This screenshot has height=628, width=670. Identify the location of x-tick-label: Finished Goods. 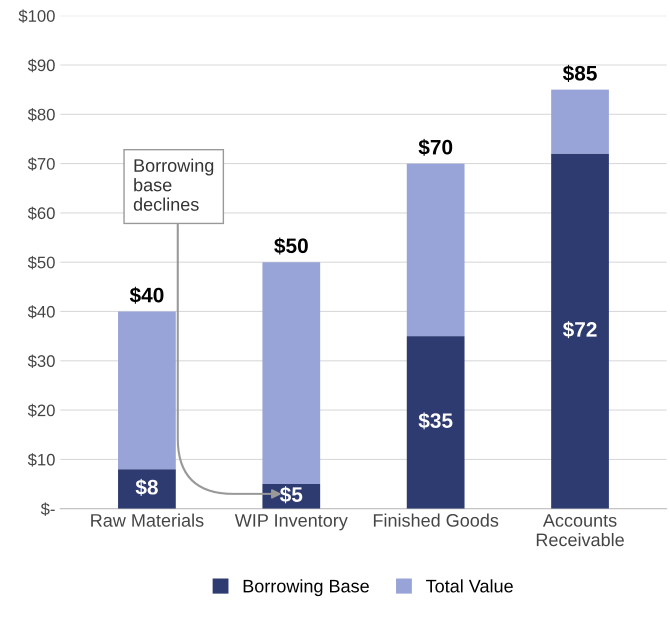
(436, 520).